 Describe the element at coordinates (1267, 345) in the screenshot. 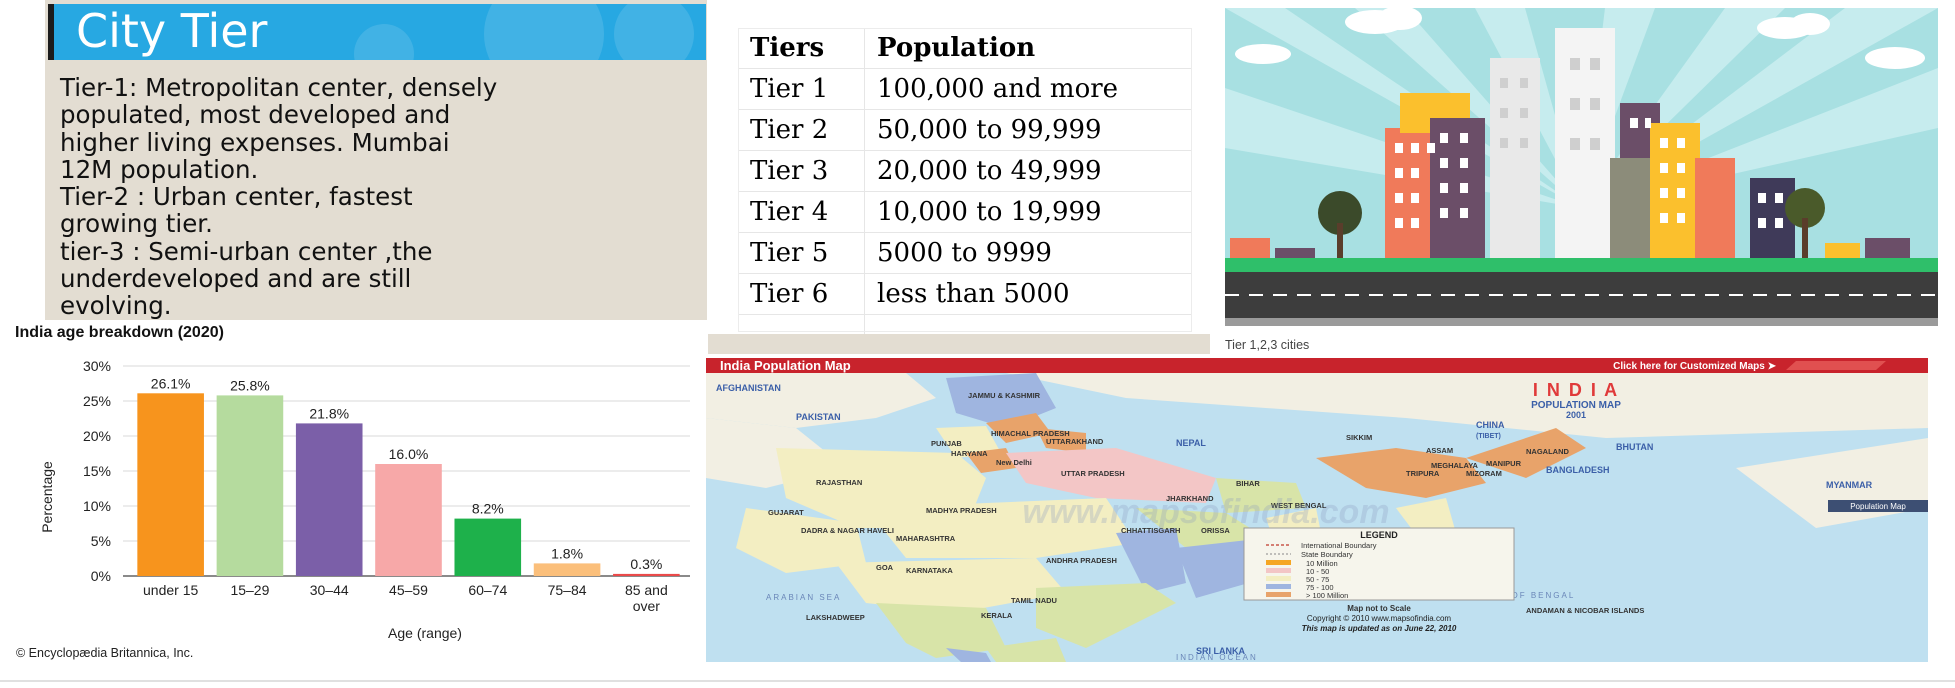

I see `city-illustration-caption: Tier 1,2,3 cities` at that location.